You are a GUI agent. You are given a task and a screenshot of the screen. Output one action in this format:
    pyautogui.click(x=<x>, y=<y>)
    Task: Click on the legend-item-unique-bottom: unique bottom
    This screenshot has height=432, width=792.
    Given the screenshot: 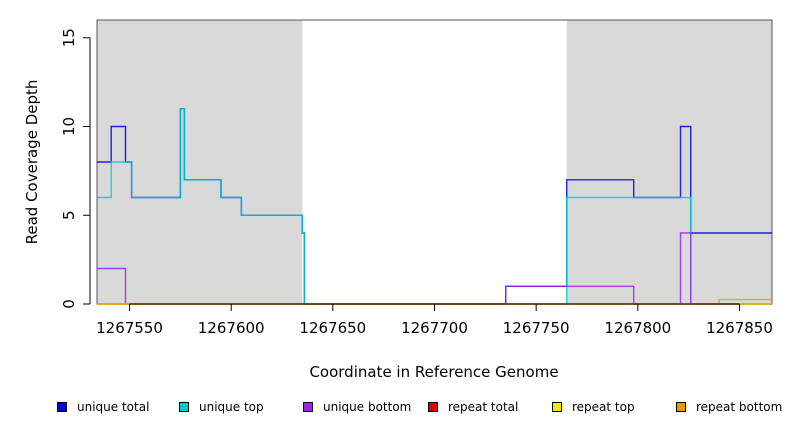 What is the action you would take?
    pyautogui.click(x=357, y=407)
    